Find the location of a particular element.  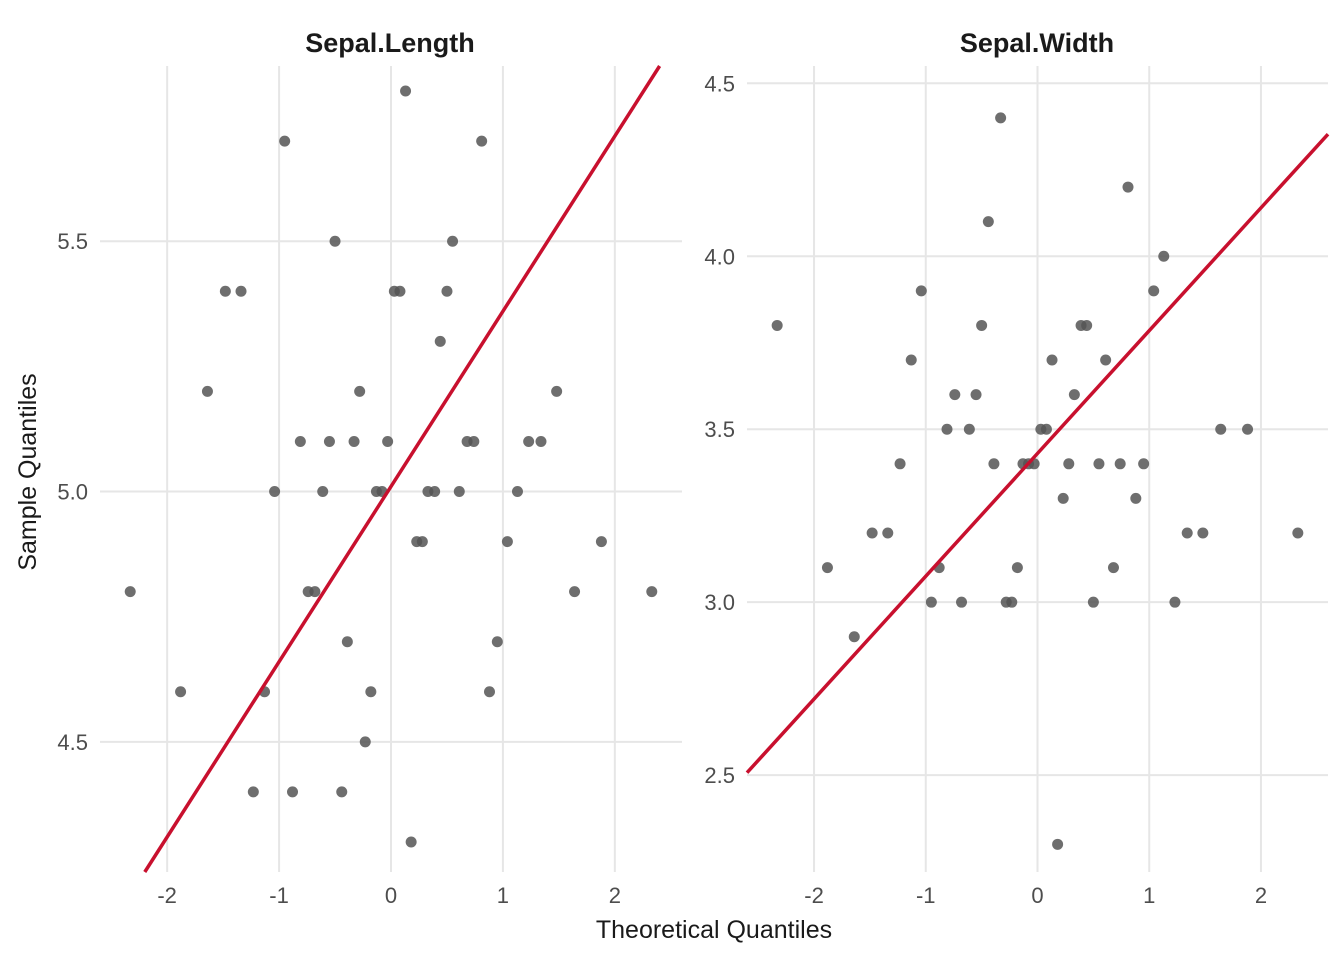

y-tick-label: 3.0 is located at coordinates (719, 602).